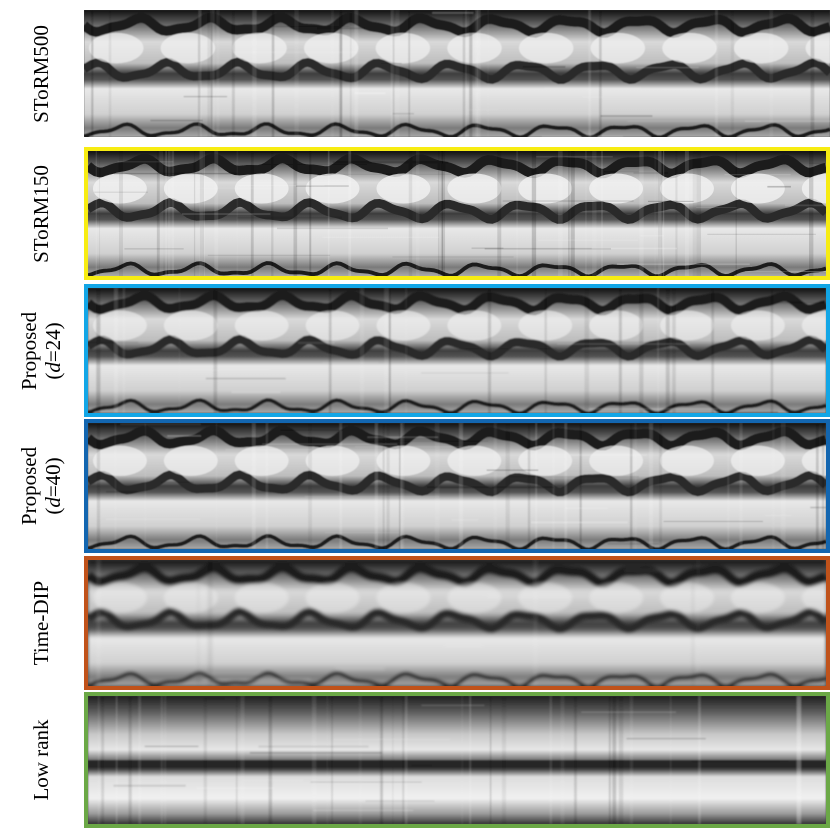 The image size is (832, 828). I want to click on panel-label: SToRM500, so click(41, 73).